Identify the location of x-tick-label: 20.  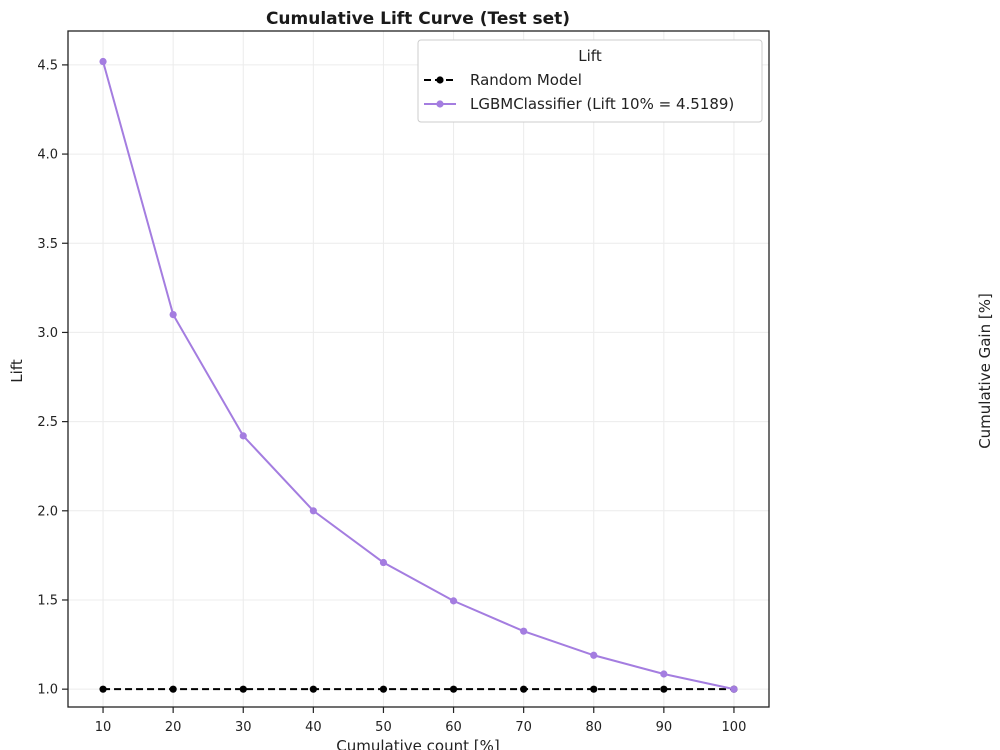
(173, 727).